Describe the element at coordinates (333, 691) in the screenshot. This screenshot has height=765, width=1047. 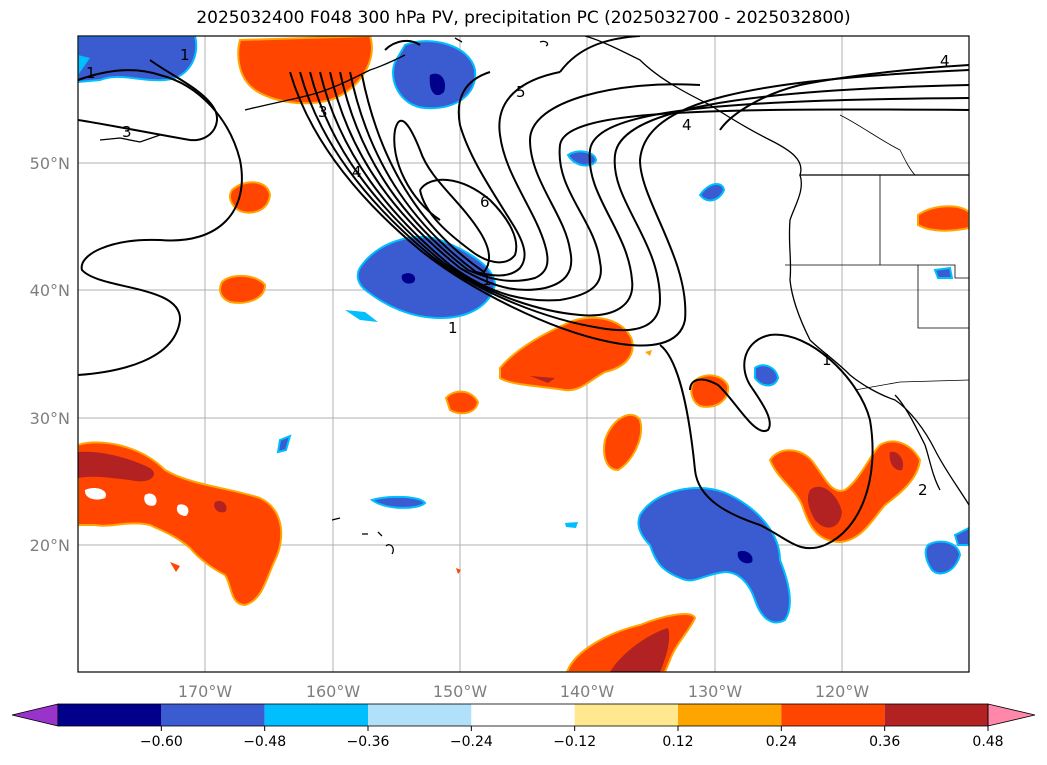
I see `lon-label-160w: 160°W` at that location.